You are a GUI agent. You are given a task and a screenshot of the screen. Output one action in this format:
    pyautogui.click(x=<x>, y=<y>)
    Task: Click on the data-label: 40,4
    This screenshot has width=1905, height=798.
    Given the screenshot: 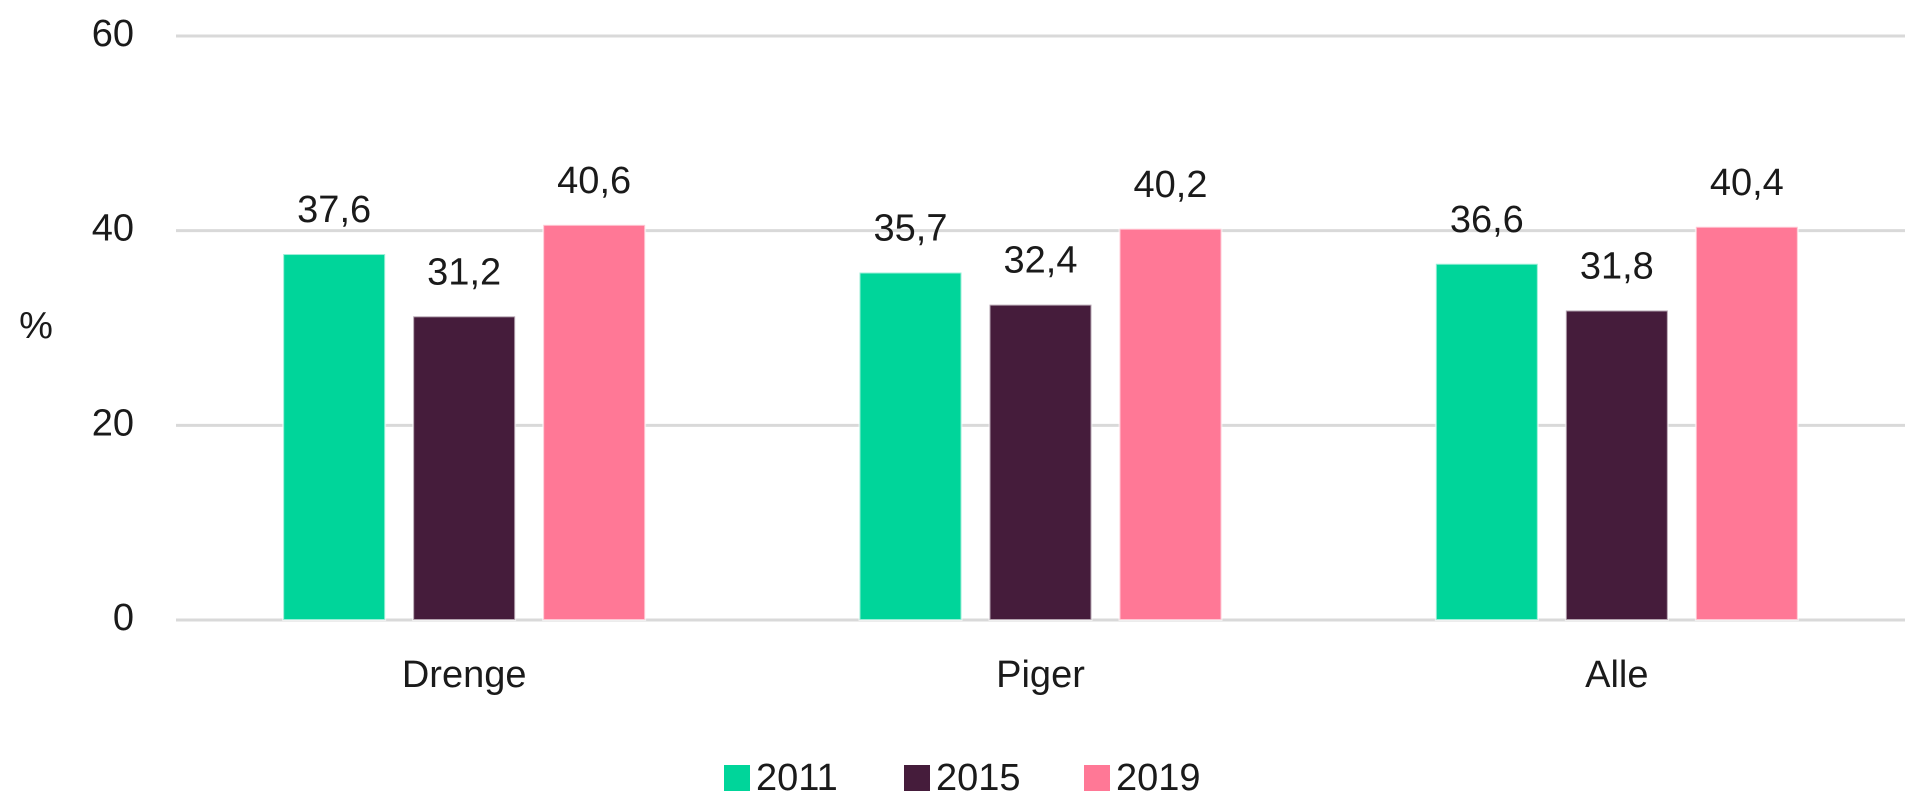 What is the action you would take?
    pyautogui.click(x=1747, y=183)
    